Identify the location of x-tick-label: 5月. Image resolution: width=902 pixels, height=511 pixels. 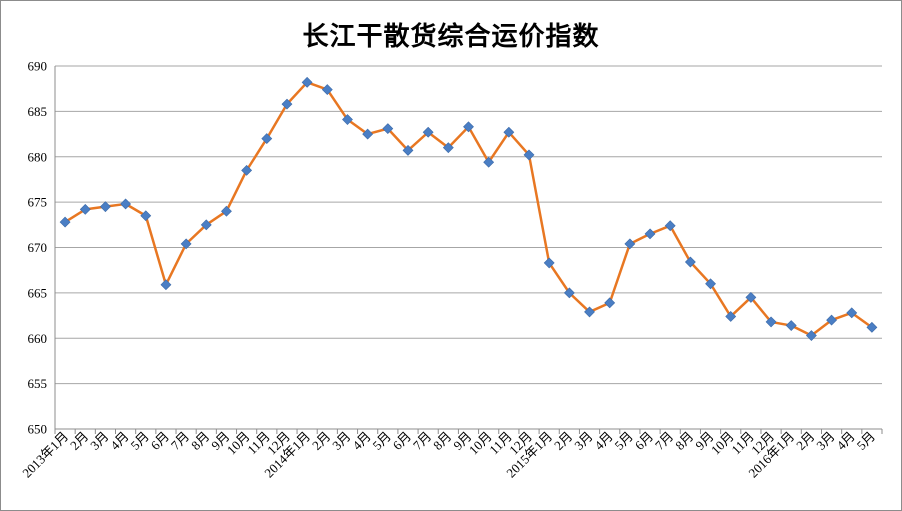
(866, 441).